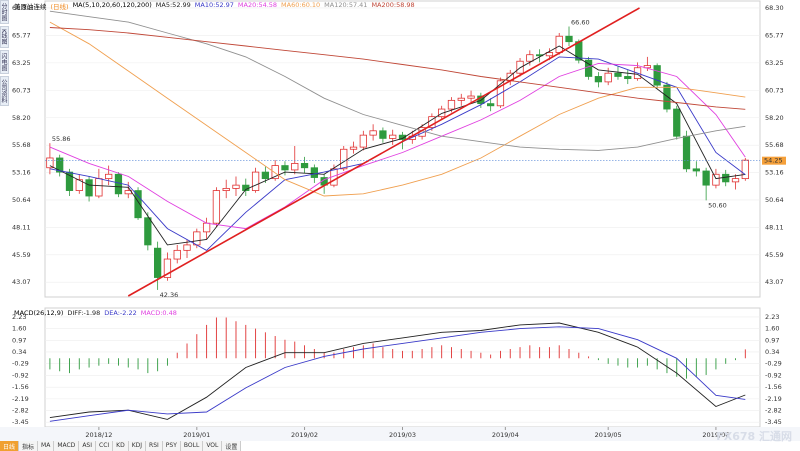 The width and height of the screenshot is (800, 451). What do you see at coordinates (87, 446) in the screenshot?
I see `toolbar-tab: ASI` at bounding box center [87, 446].